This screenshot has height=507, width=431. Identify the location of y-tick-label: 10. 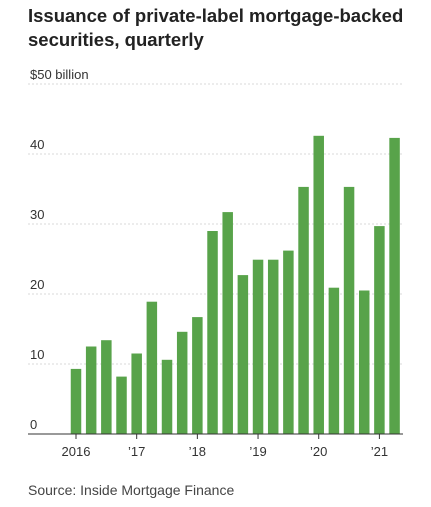
(37, 354).